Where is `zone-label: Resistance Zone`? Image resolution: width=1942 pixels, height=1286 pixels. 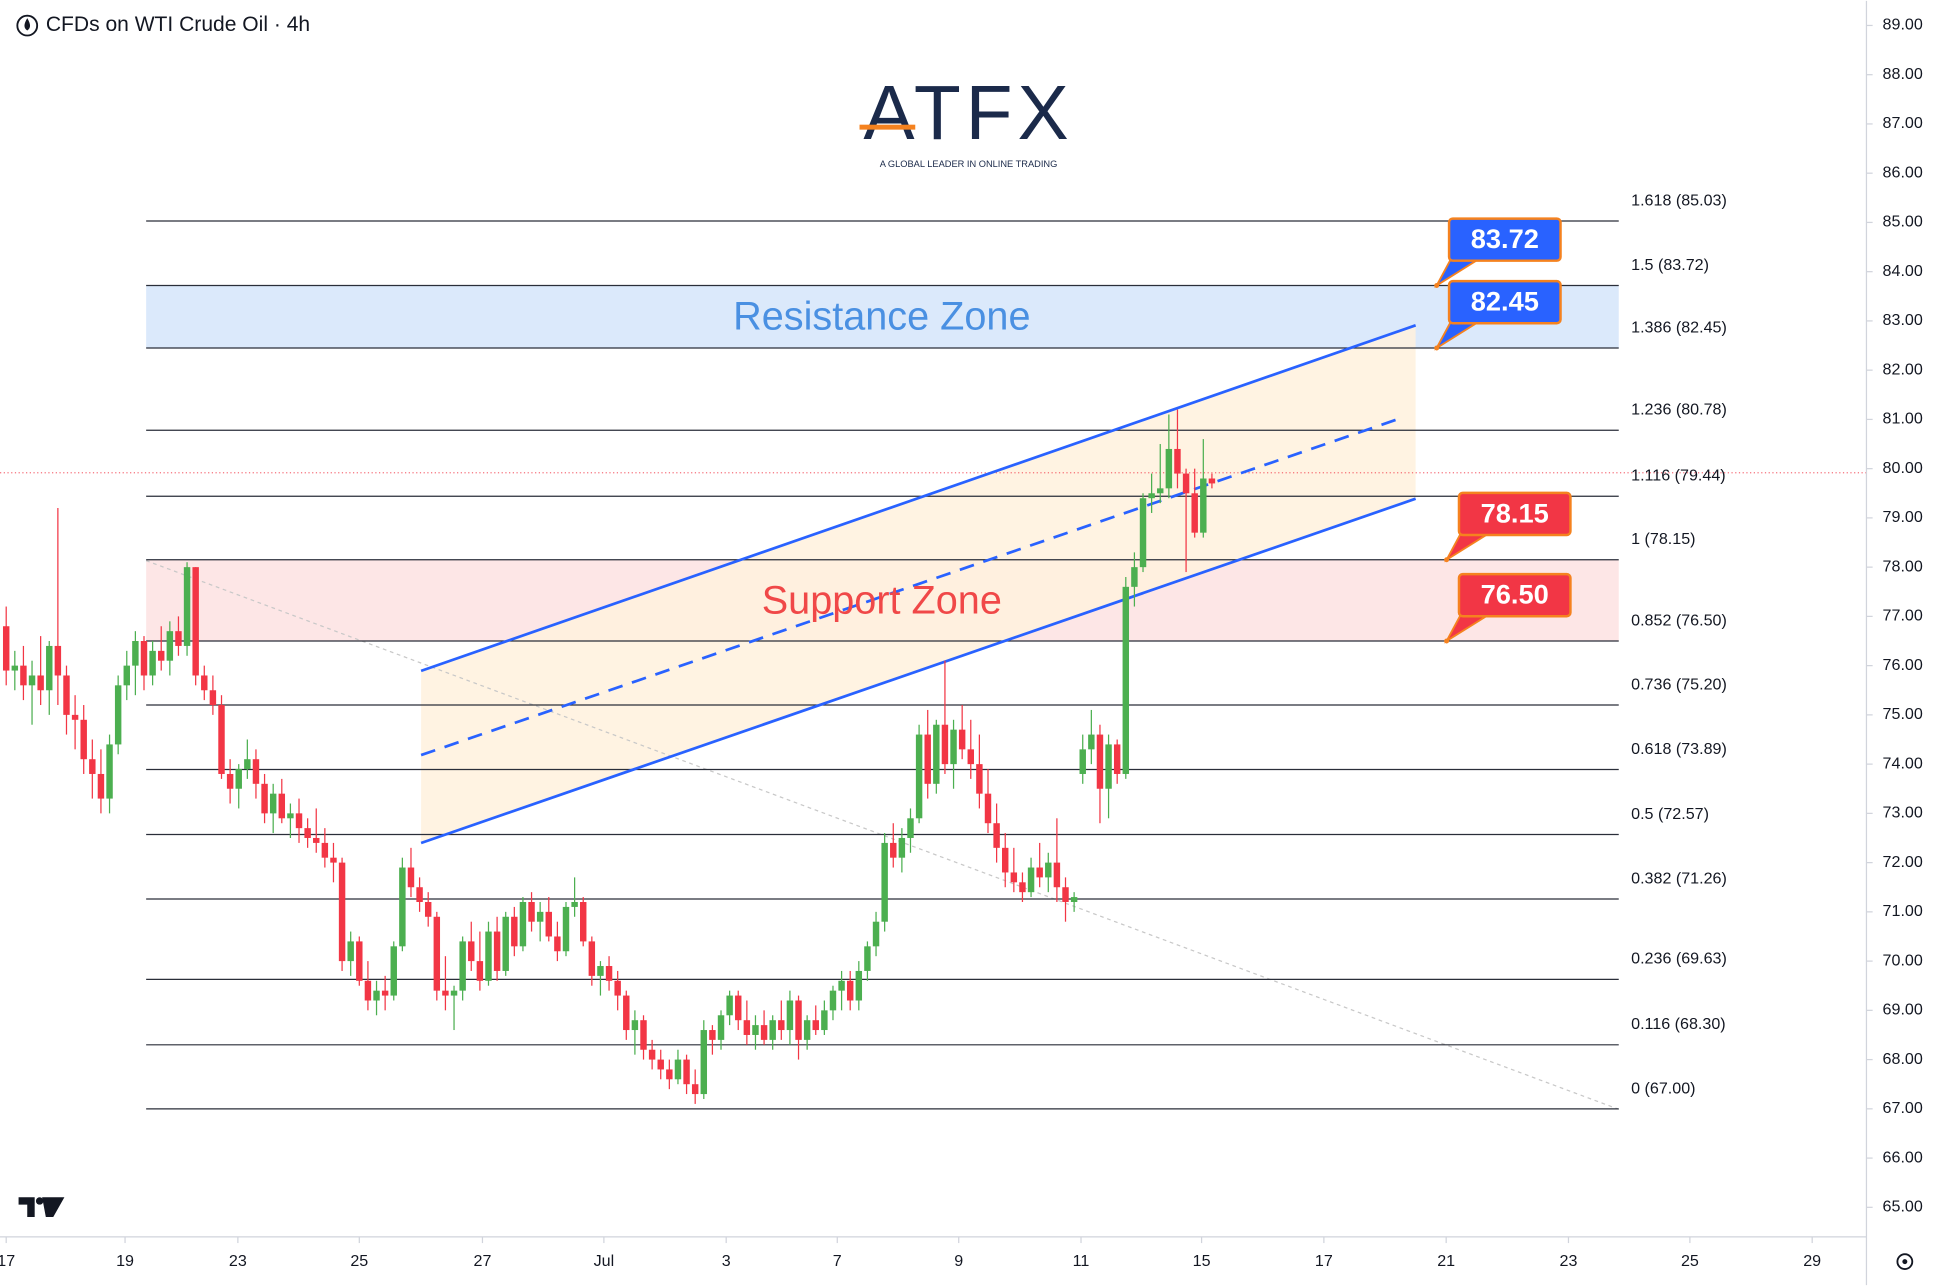 zone-label: Resistance Zone is located at coordinates (881, 317).